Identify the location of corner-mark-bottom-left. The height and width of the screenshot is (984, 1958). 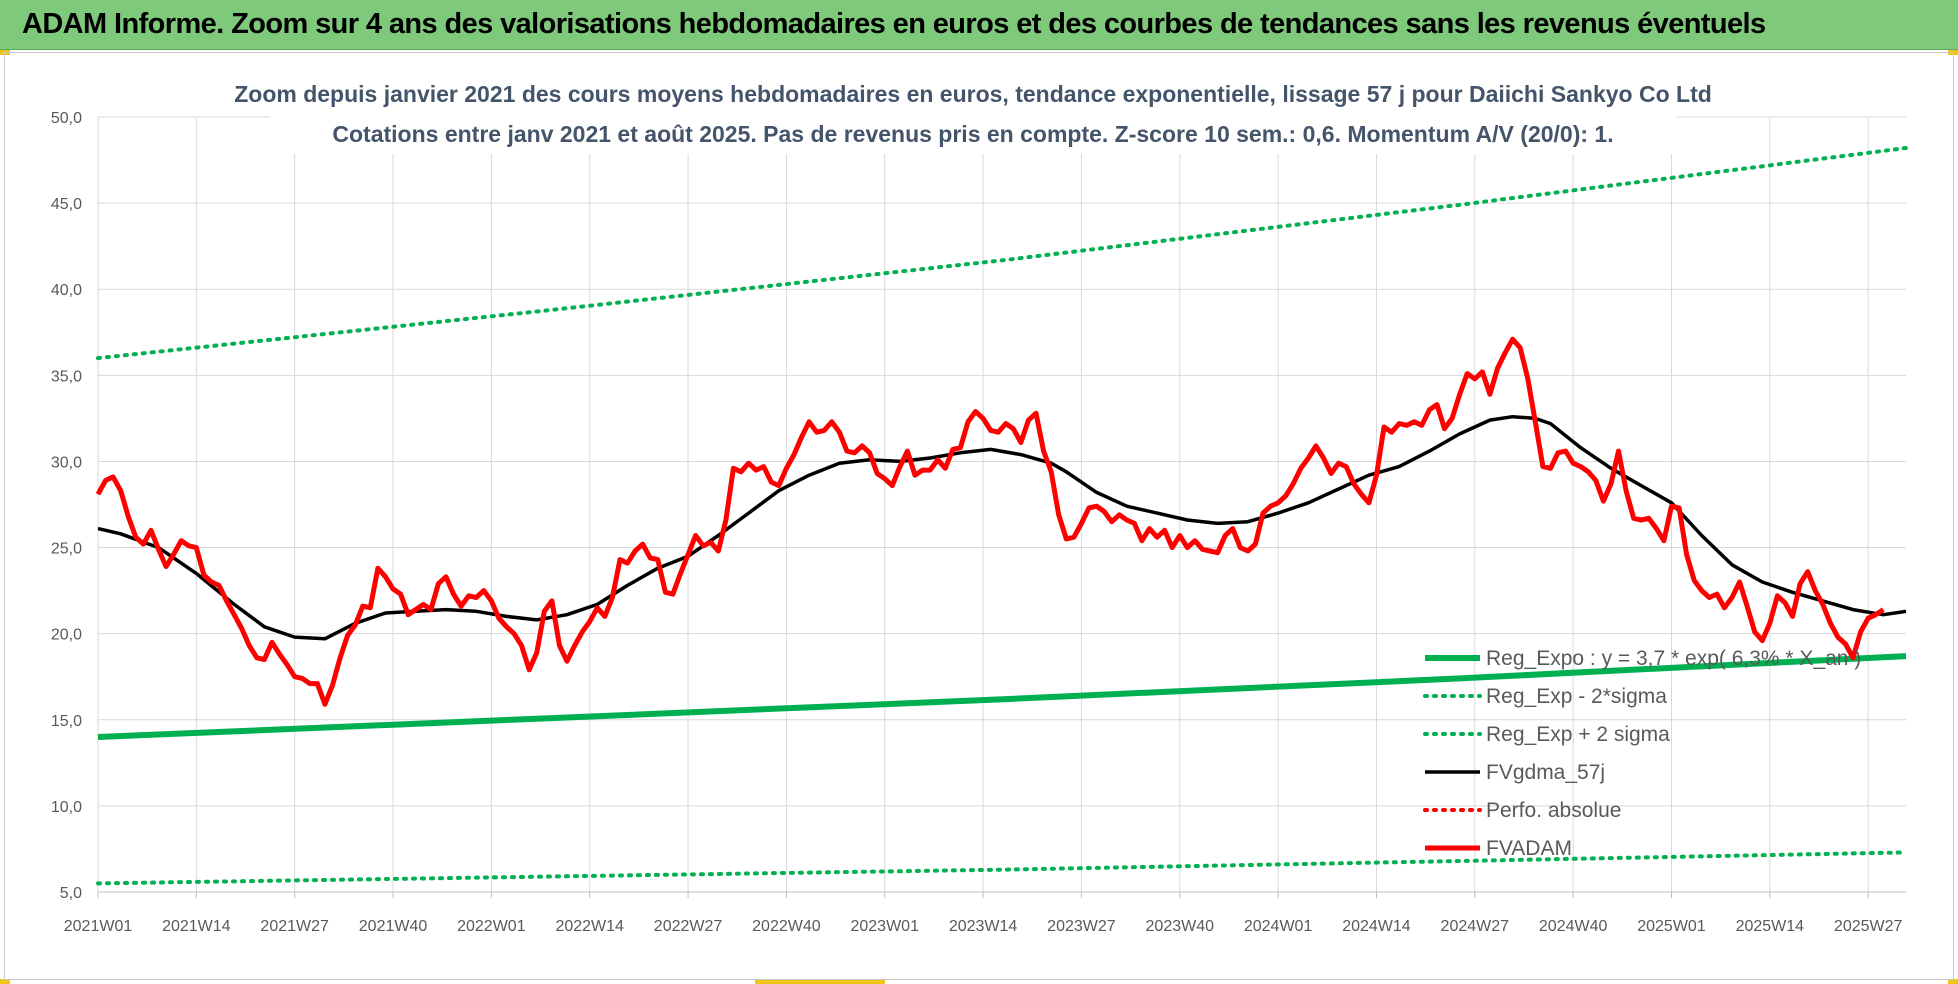
(5, 981).